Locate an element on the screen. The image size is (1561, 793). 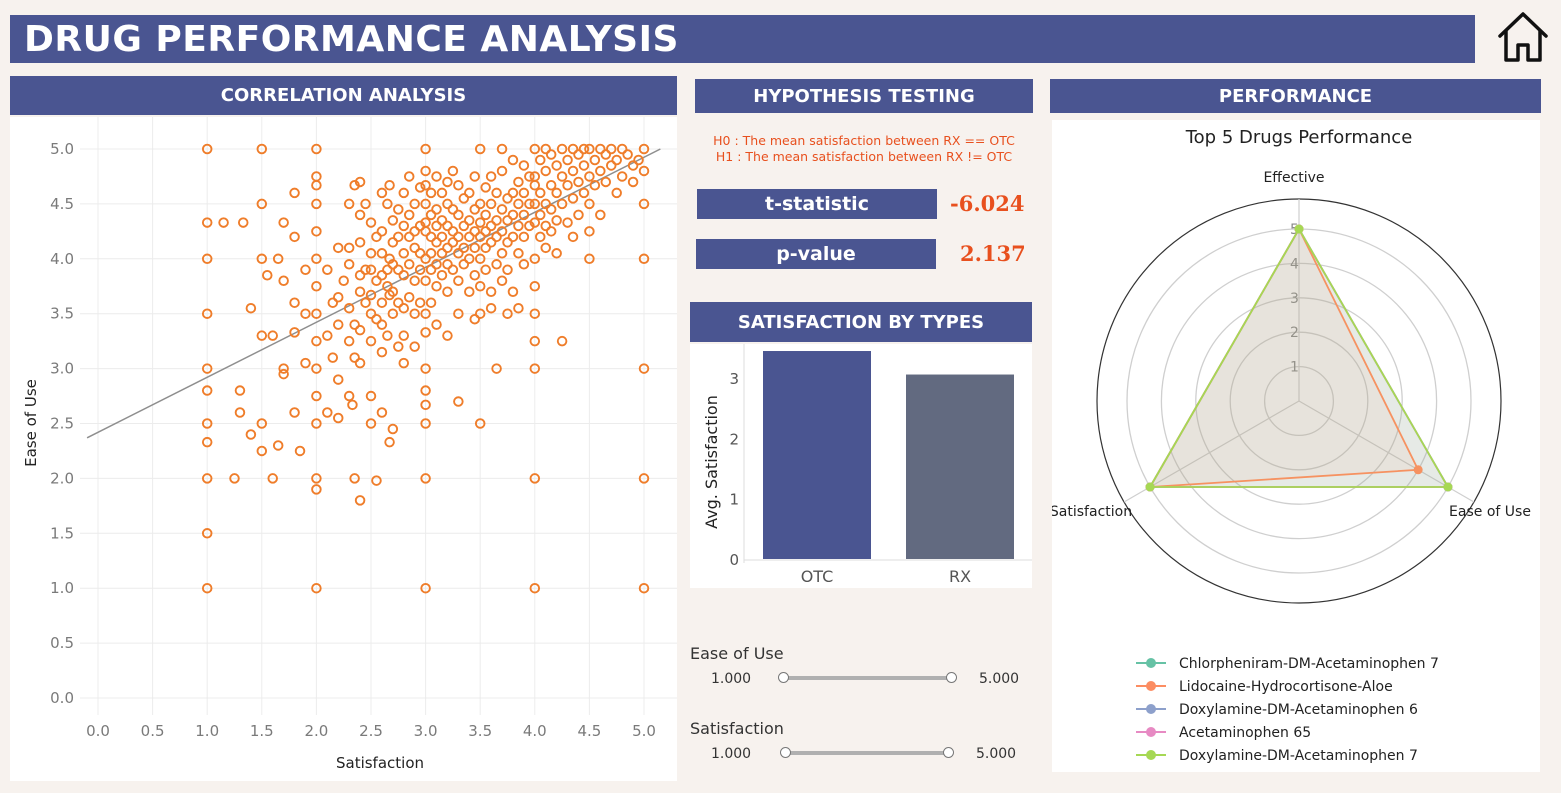
ease-slider-min-handle is located at coordinates (783, 677).